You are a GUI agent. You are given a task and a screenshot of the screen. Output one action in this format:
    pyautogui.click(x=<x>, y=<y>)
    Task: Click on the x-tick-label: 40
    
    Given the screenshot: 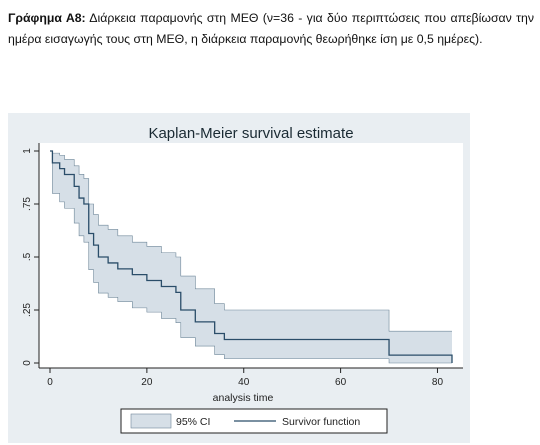 What is the action you would take?
    pyautogui.click(x=244, y=382)
    